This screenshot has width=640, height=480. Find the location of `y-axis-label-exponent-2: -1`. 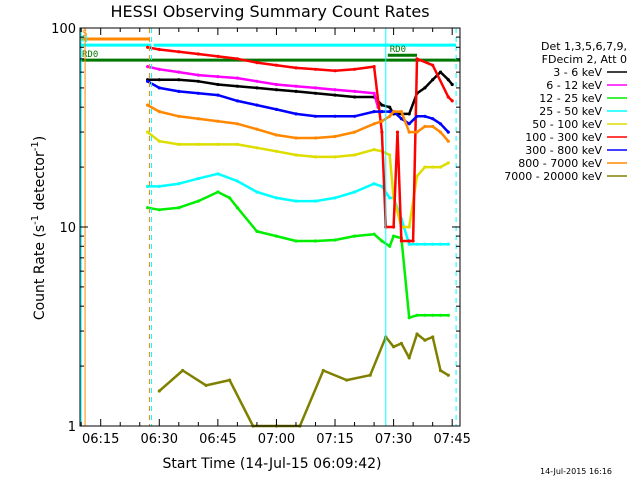

y-axis-label-exponent-2: -1 is located at coordinates (35, 146).